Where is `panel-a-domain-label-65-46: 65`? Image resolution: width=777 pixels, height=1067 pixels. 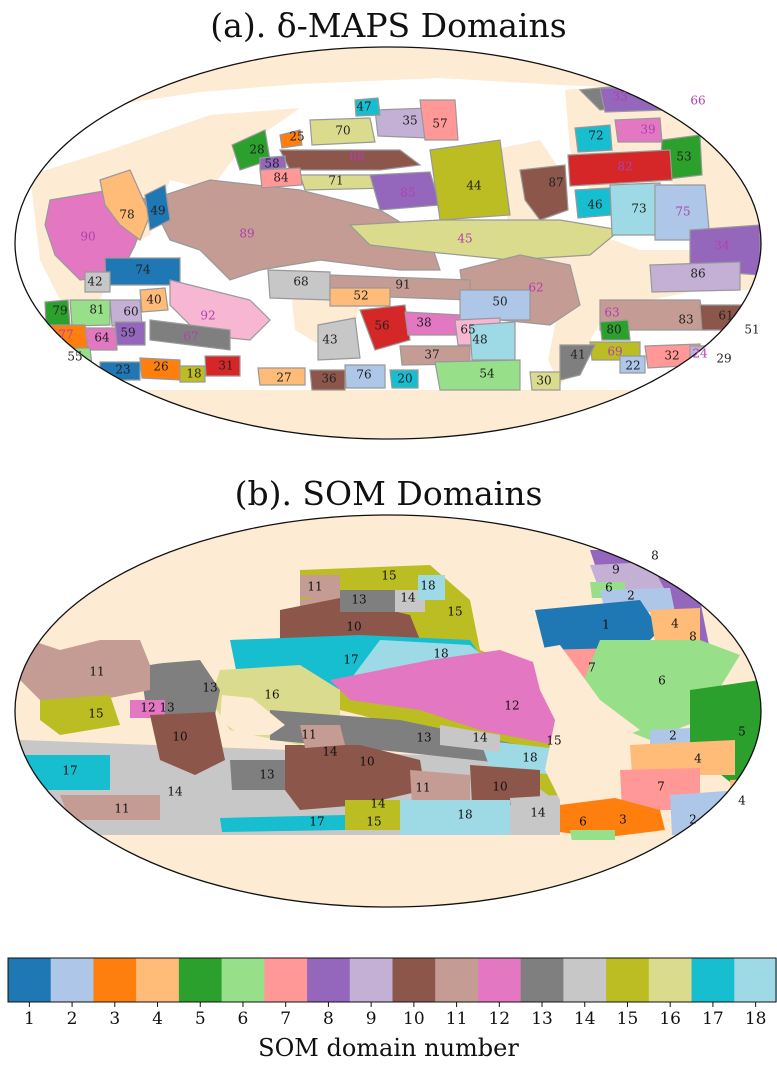 panel-a-domain-label-65-46: 65 is located at coordinates (467, 330).